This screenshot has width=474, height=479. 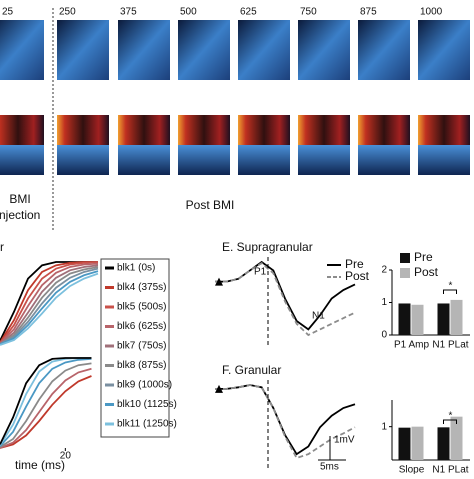 What do you see at coordinates (141, 326) in the screenshot?
I see `legend-label: blk6 (625s)` at bounding box center [141, 326].